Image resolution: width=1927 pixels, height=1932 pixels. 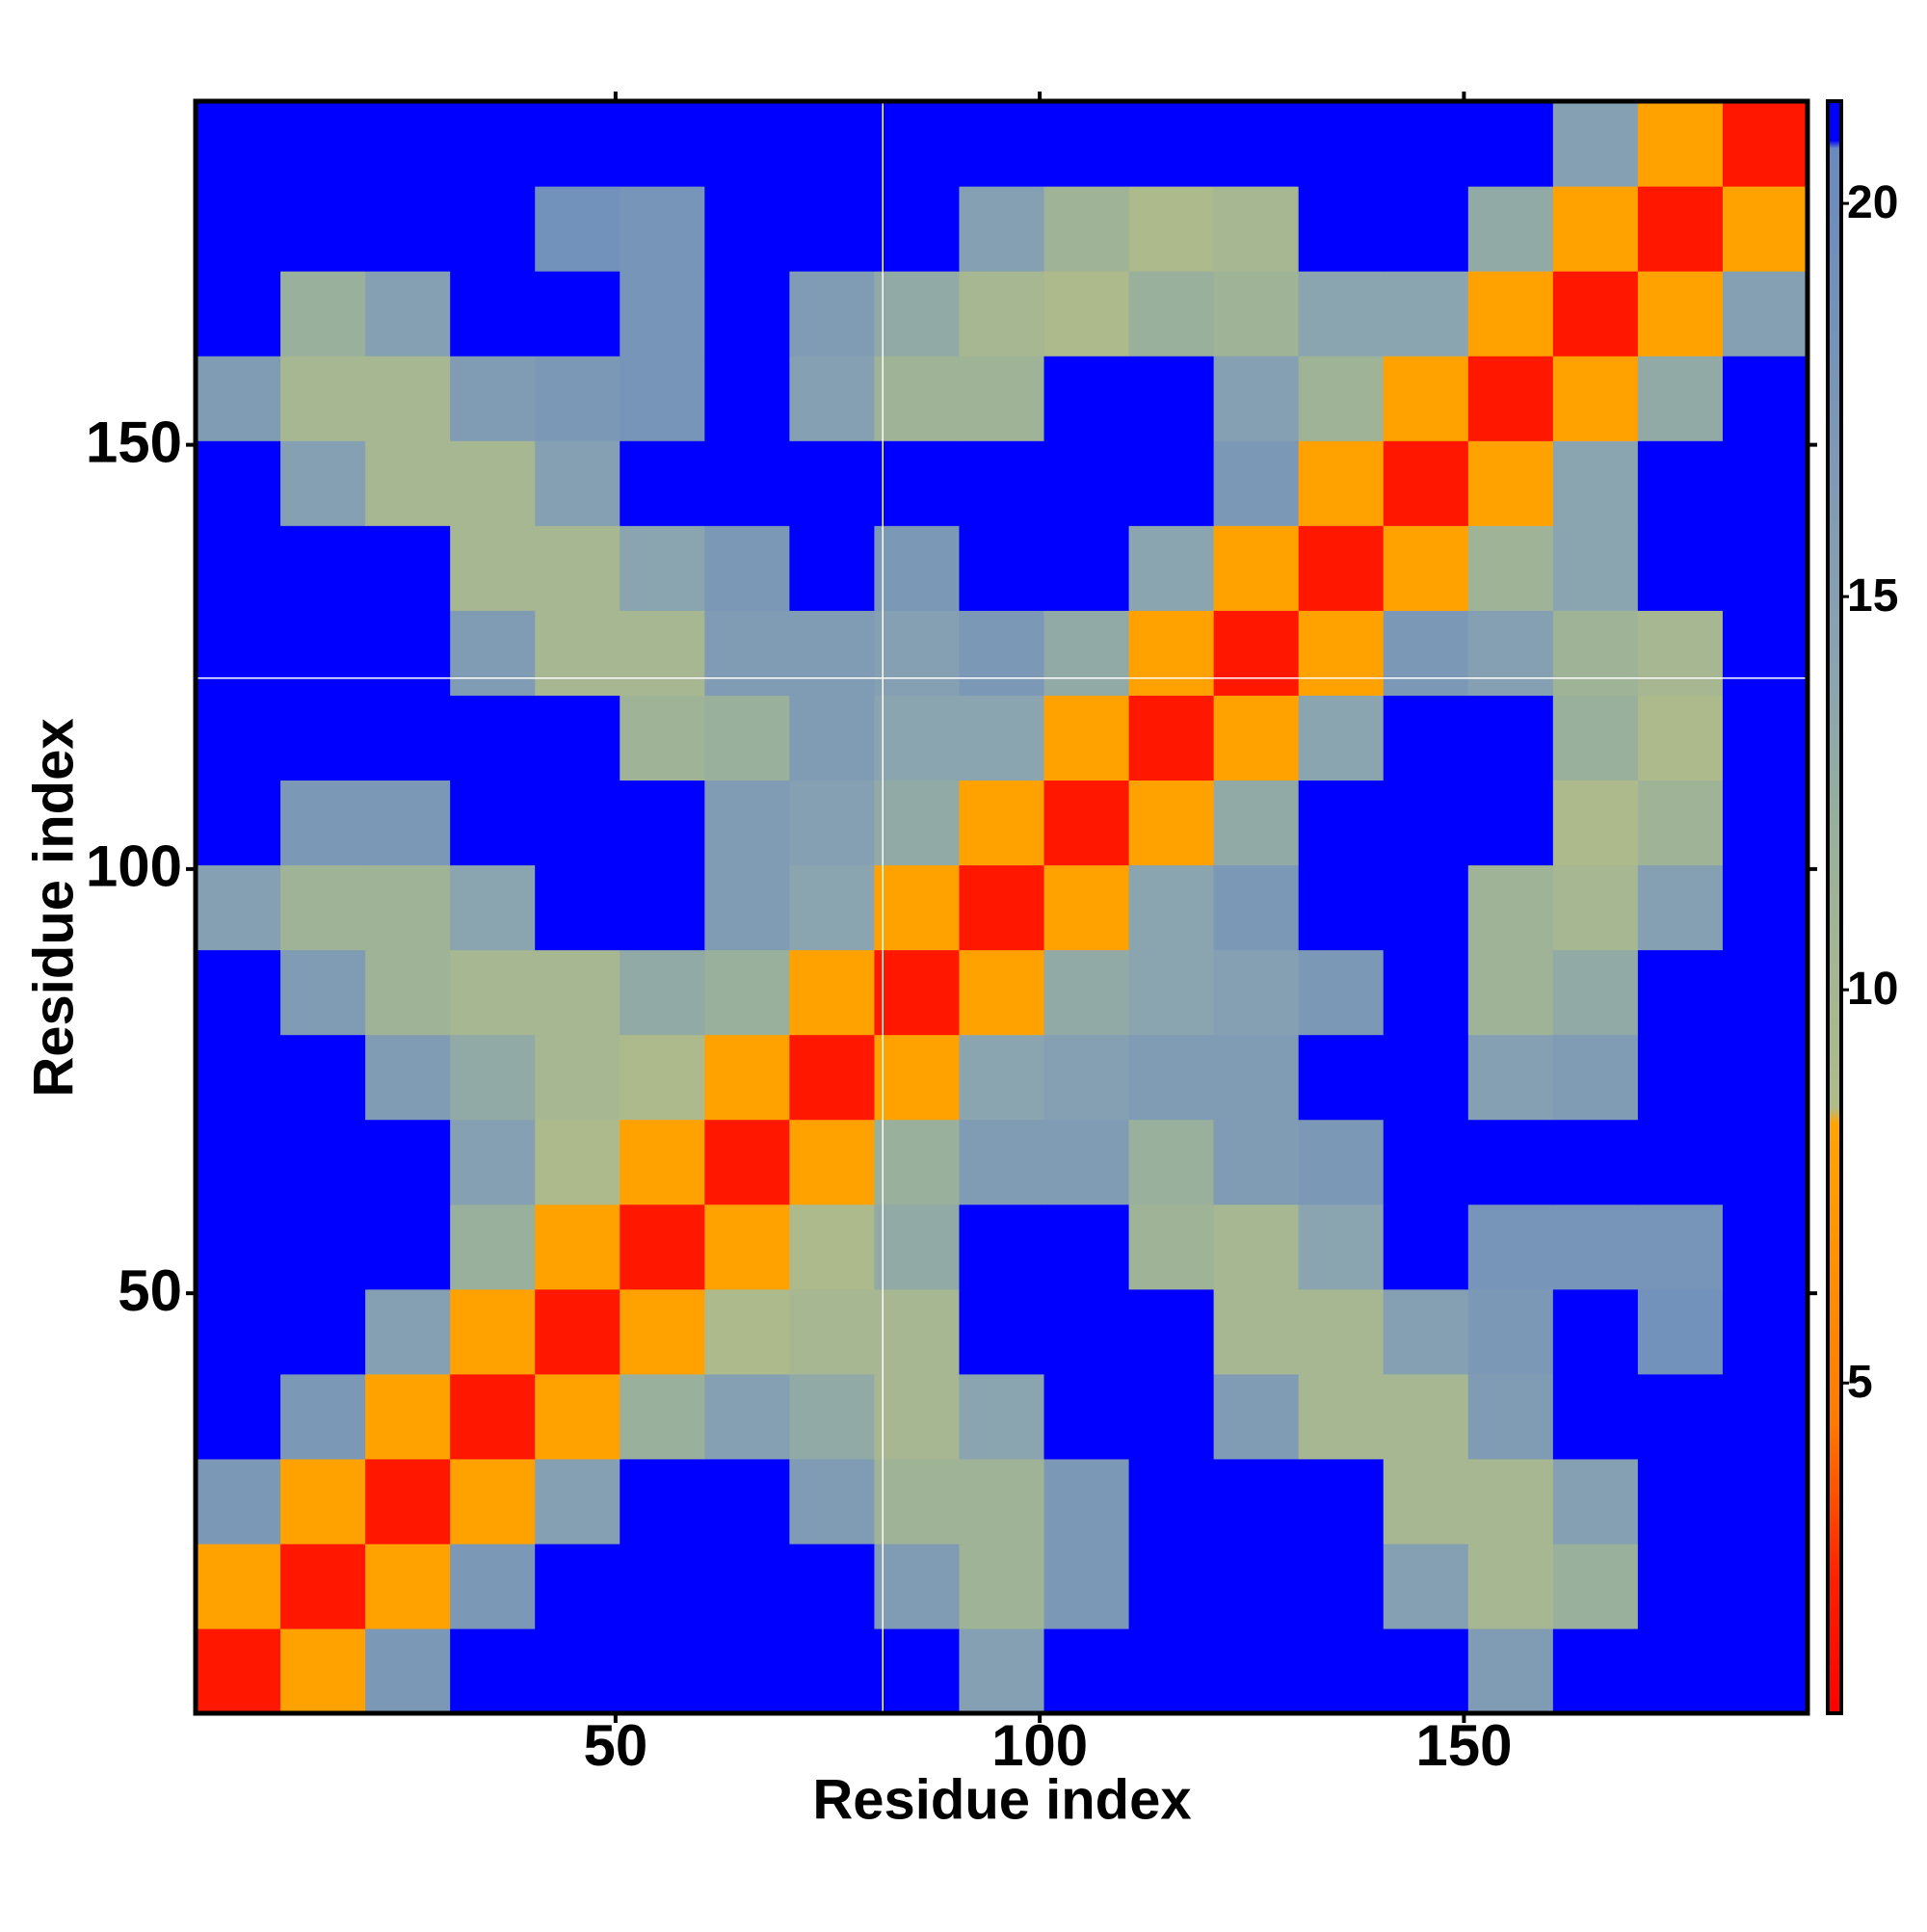 What do you see at coordinates (134, 866) in the screenshot?
I see `y-tick-label: 100` at bounding box center [134, 866].